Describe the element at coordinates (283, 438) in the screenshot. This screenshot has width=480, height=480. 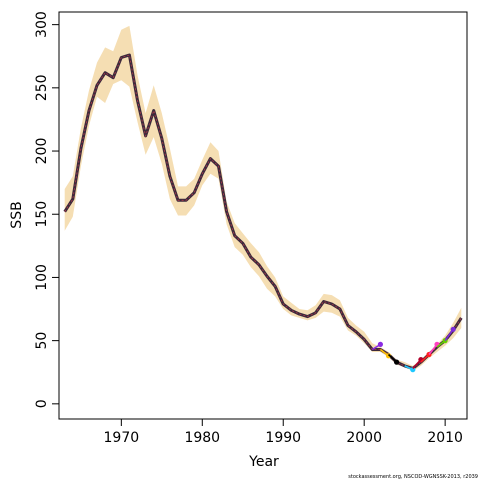
I see `x-tick-label-1990: 1990` at that location.